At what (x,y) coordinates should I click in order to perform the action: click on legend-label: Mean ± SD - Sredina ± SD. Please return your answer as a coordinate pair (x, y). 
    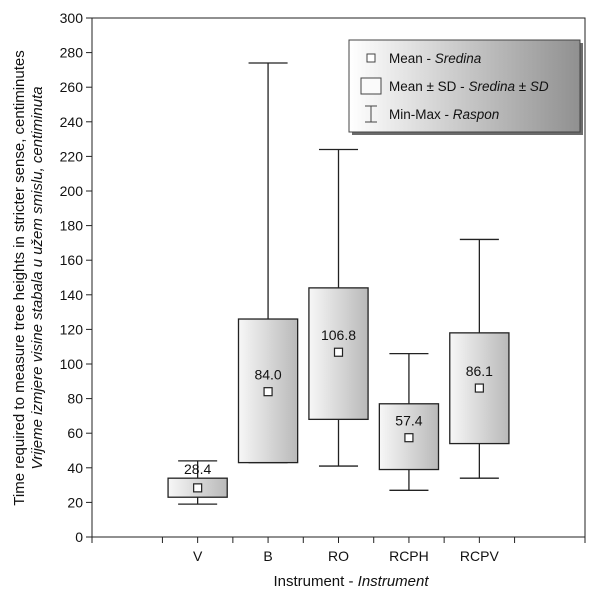
    Looking at the image, I should click on (469, 86).